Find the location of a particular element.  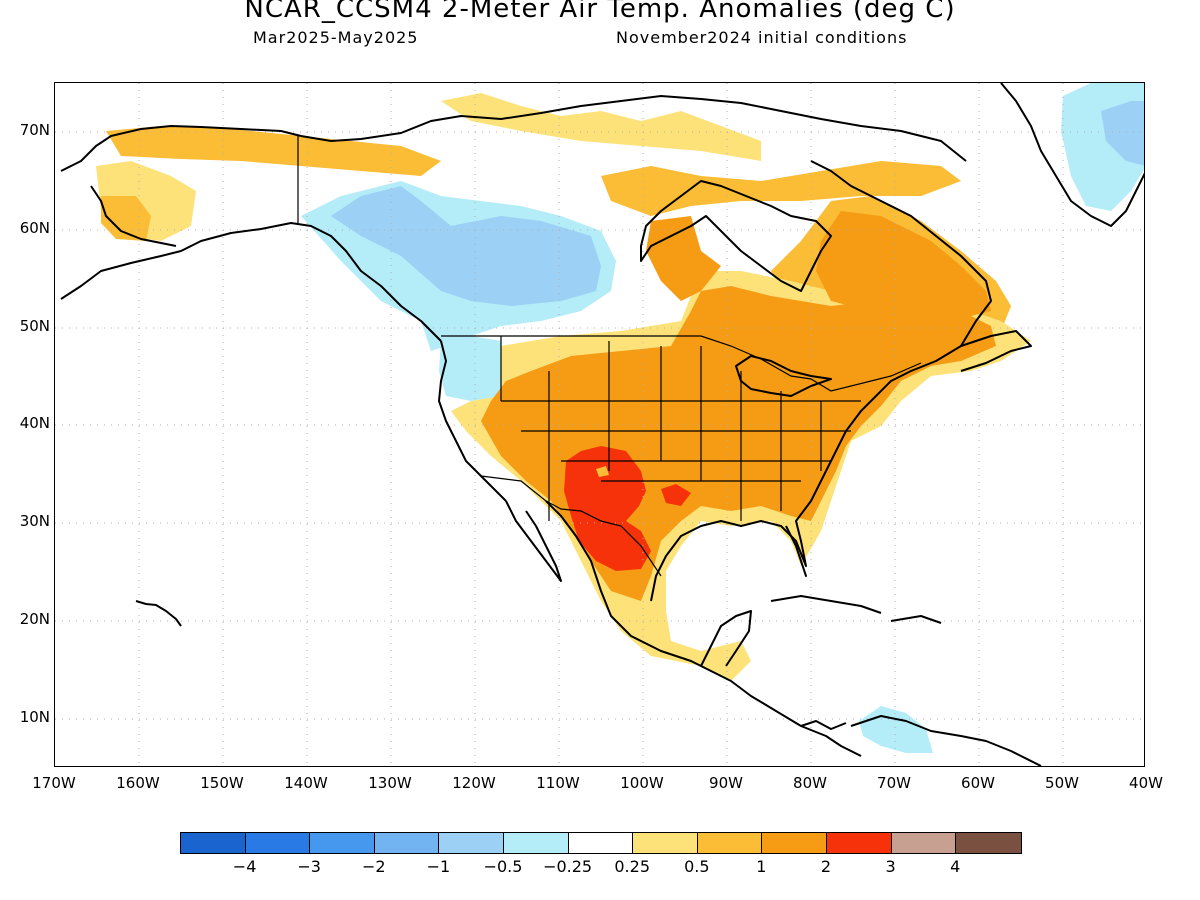

lon-label-130w: 130W is located at coordinates (390, 783).